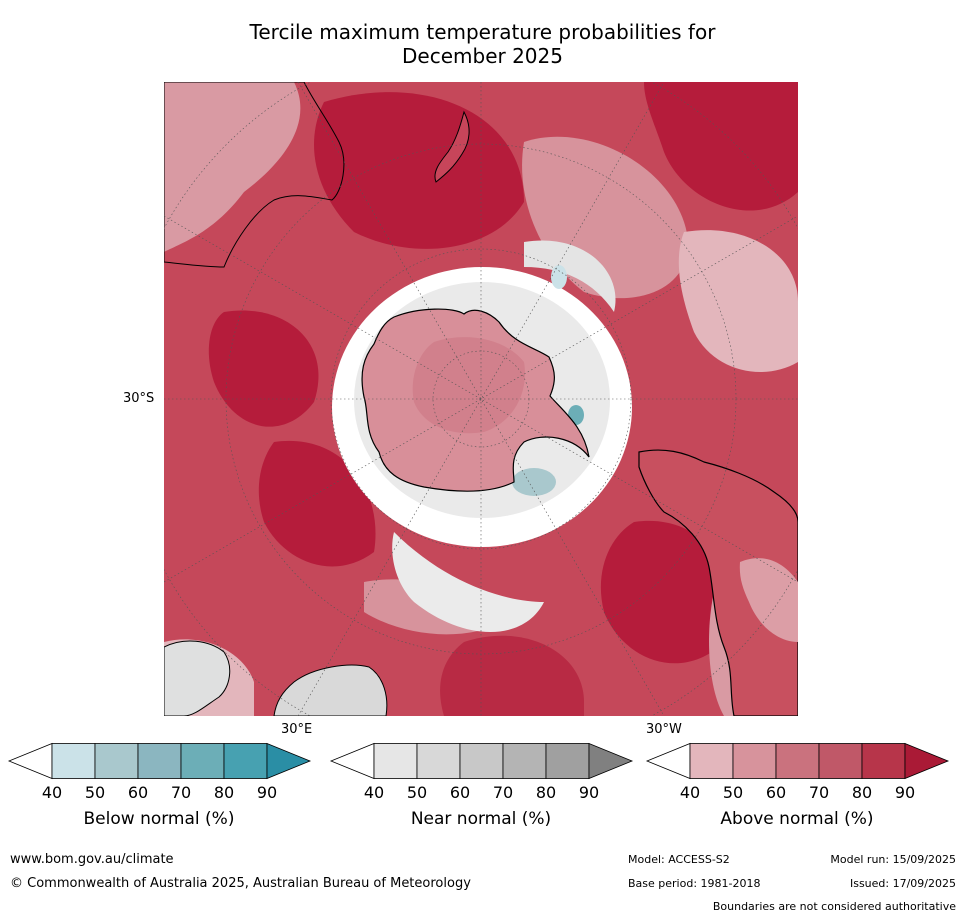  I want to click on colorbar-below-normal-ticks: 40 50 60 70 80 90, so click(159, 793).